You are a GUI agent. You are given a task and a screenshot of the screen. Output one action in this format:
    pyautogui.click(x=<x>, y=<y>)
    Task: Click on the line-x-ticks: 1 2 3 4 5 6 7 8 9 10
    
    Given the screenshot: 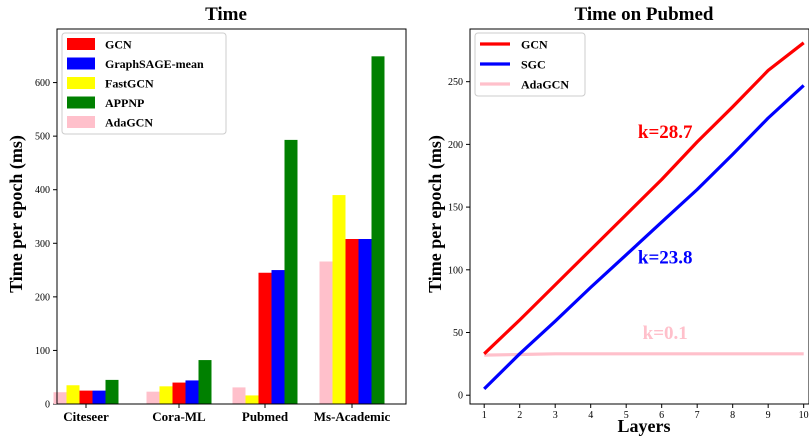 What is the action you would take?
    pyautogui.click(x=645, y=412)
    